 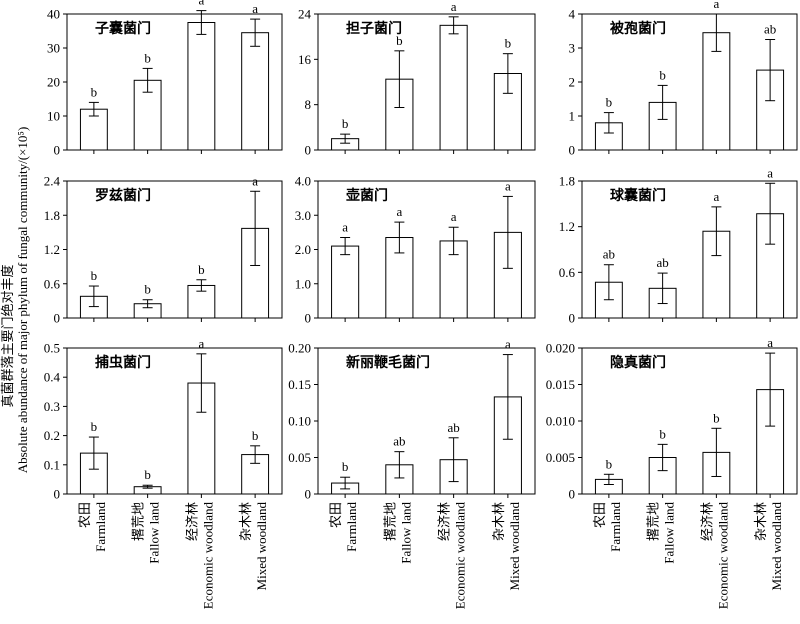 What do you see at coordinates (52, 464) in the screenshot?
I see `y-tick-label: 0.1` at bounding box center [52, 464].